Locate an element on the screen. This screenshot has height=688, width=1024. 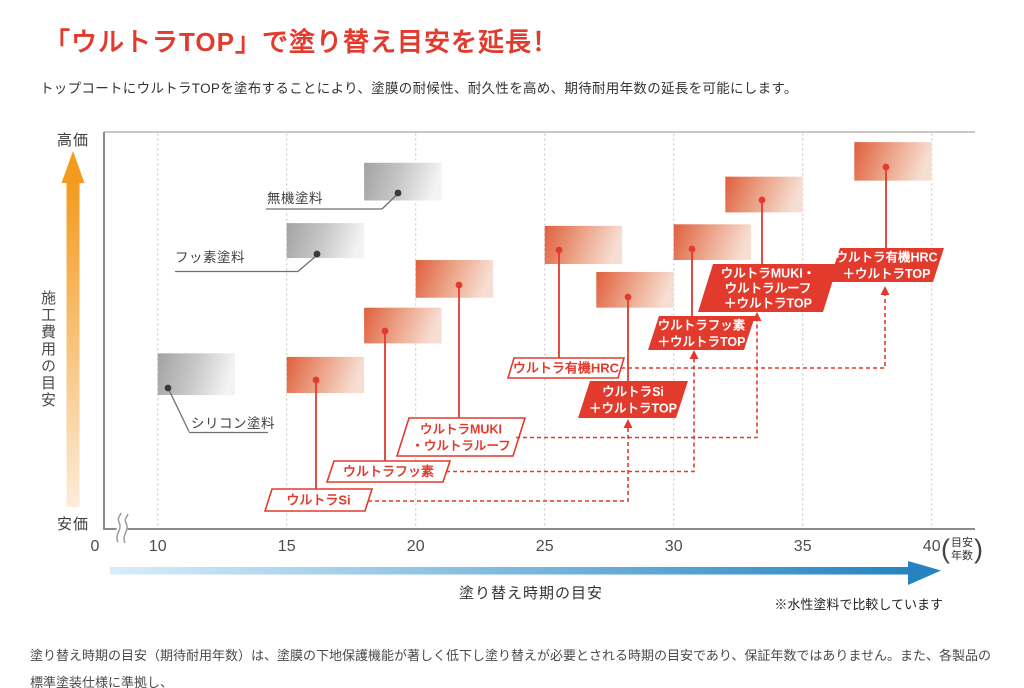
bar-ultra_si_top is located at coordinates (635, 289).